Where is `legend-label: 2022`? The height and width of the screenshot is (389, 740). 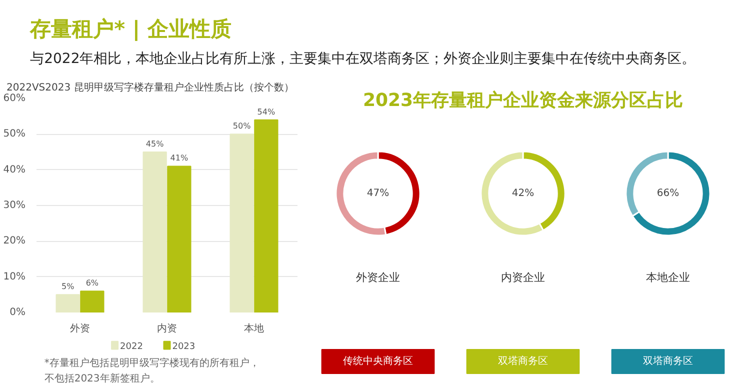
legend-label: 2022 is located at coordinates (131, 347).